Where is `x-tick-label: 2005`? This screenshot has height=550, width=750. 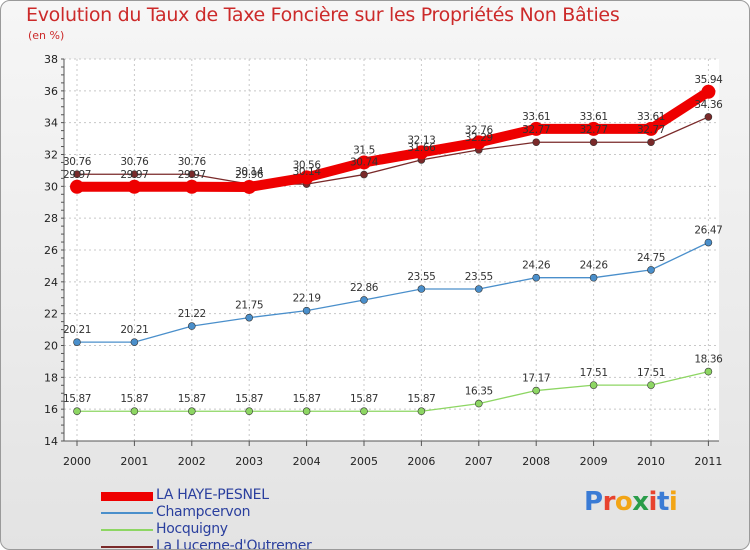
x-tick-label: 2005 is located at coordinates (364, 461).